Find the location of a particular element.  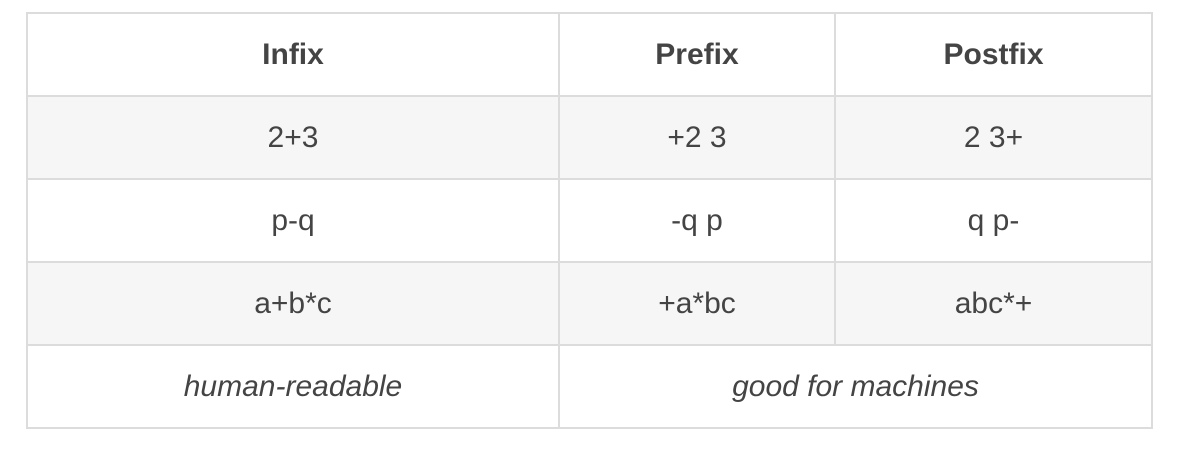

prefix-cell: -q p is located at coordinates (697, 220).